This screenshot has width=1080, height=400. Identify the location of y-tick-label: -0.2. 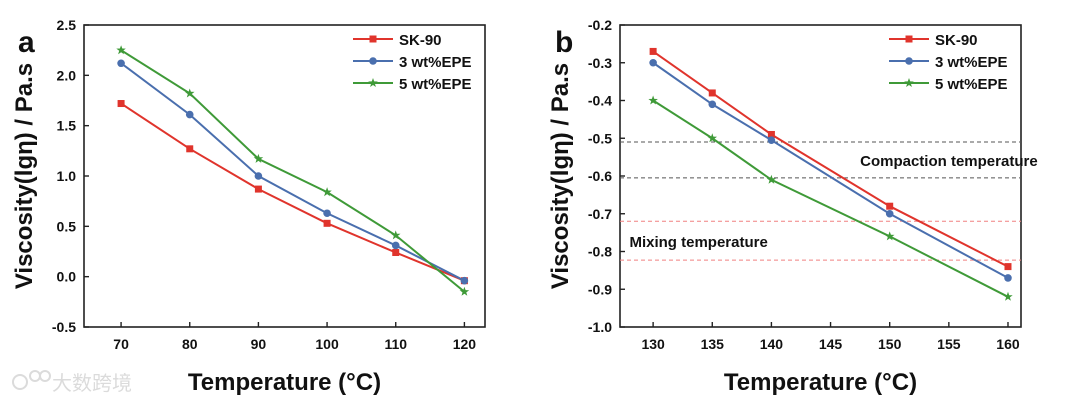
(600, 25).